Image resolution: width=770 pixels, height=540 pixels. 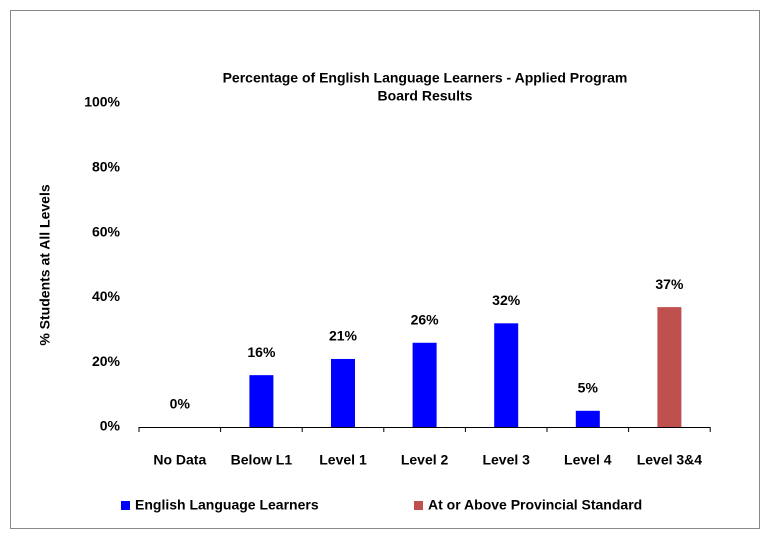 What do you see at coordinates (506, 460) in the screenshot?
I see `x-tick-label: Level 3` at bounding box center [506, 460].